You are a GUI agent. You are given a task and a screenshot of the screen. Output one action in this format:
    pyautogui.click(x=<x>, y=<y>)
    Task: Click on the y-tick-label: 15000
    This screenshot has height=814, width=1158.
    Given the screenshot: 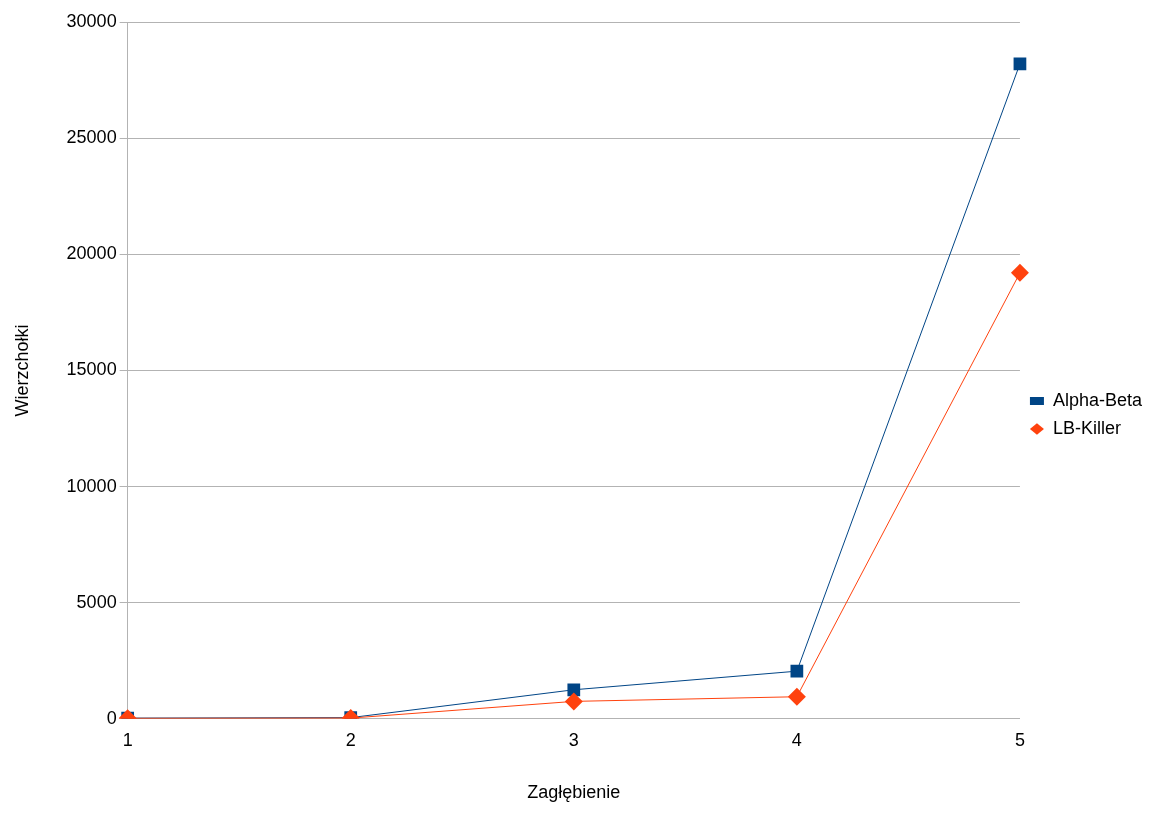 What is the action you would take?
    pyautogui.click(x=91, y=369)
    